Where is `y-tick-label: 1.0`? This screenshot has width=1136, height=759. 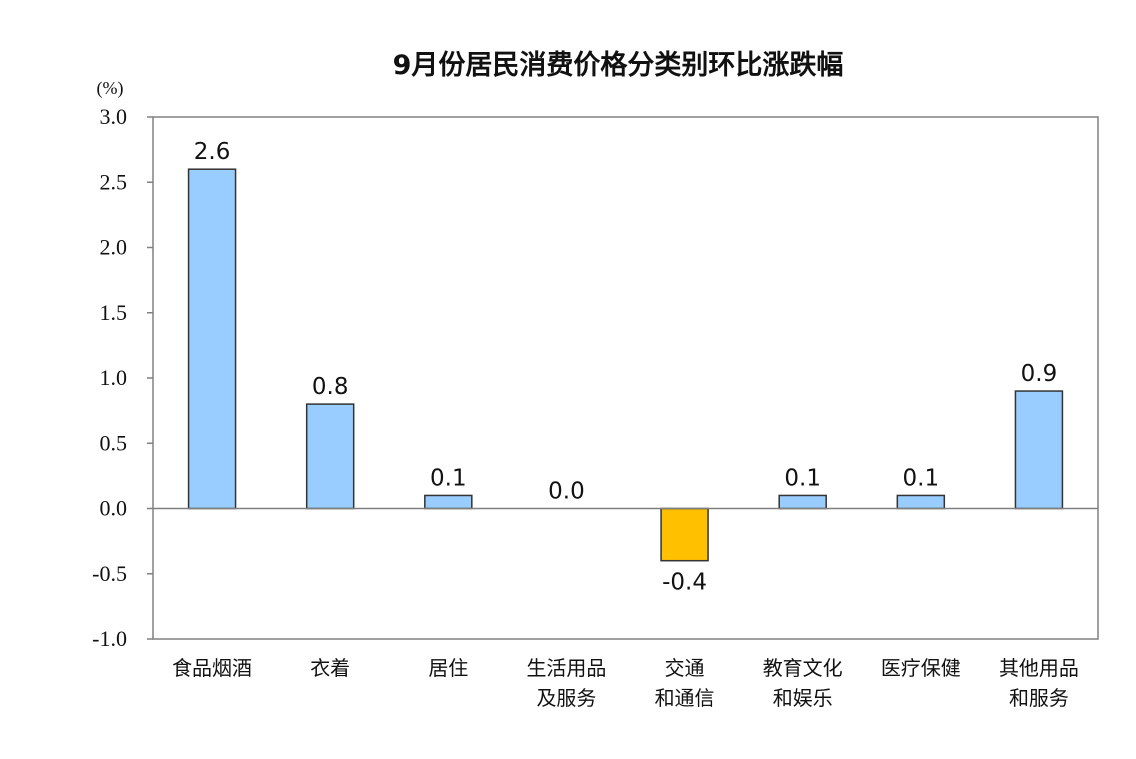 y-tick-label: 1.0 is located at coordinates (114, 377).